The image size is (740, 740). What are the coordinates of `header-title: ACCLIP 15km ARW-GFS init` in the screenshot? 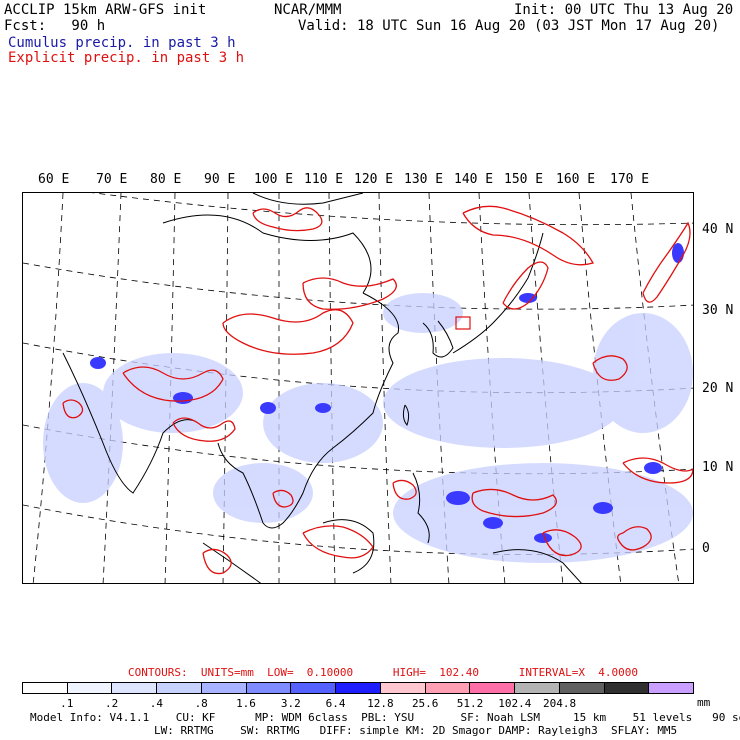 It's located at (105, 10).